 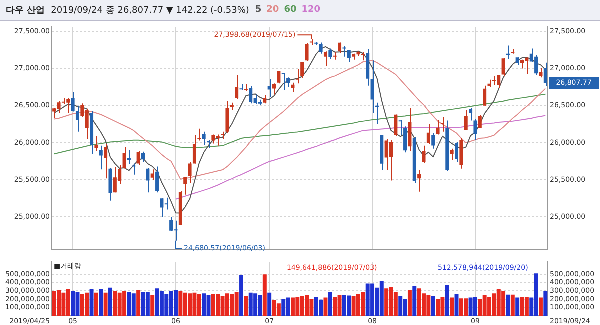 I want to click on chart-subtitle: 2019/09/24 종 26,807.77 ▼ 142.22 (-0.53%), so click(x=150, y=10).